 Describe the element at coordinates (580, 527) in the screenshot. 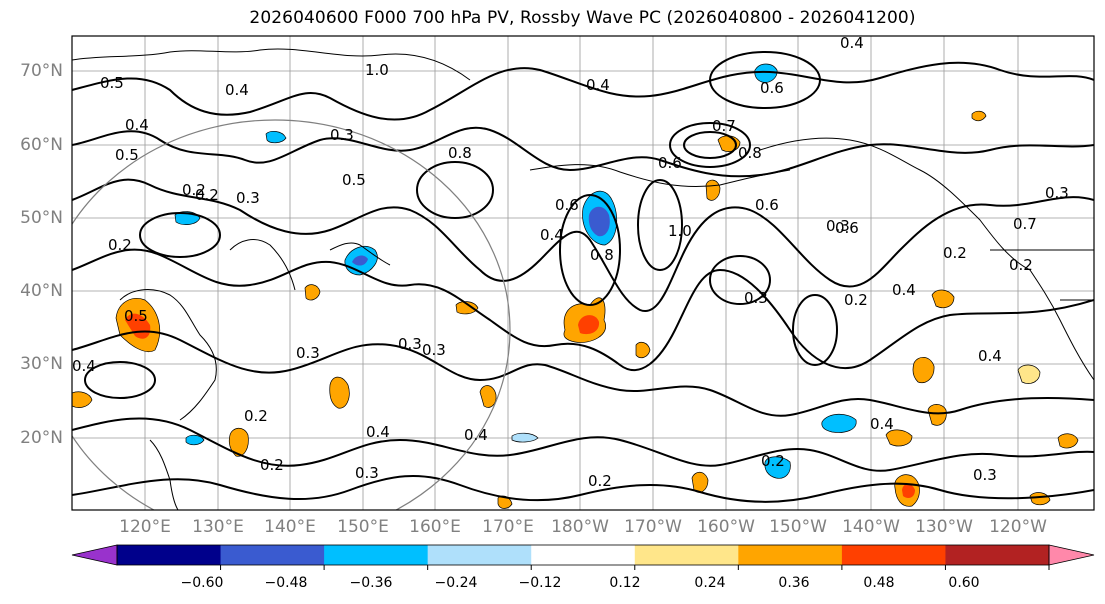

I see `lon-label-180w: 180°W` at that location.